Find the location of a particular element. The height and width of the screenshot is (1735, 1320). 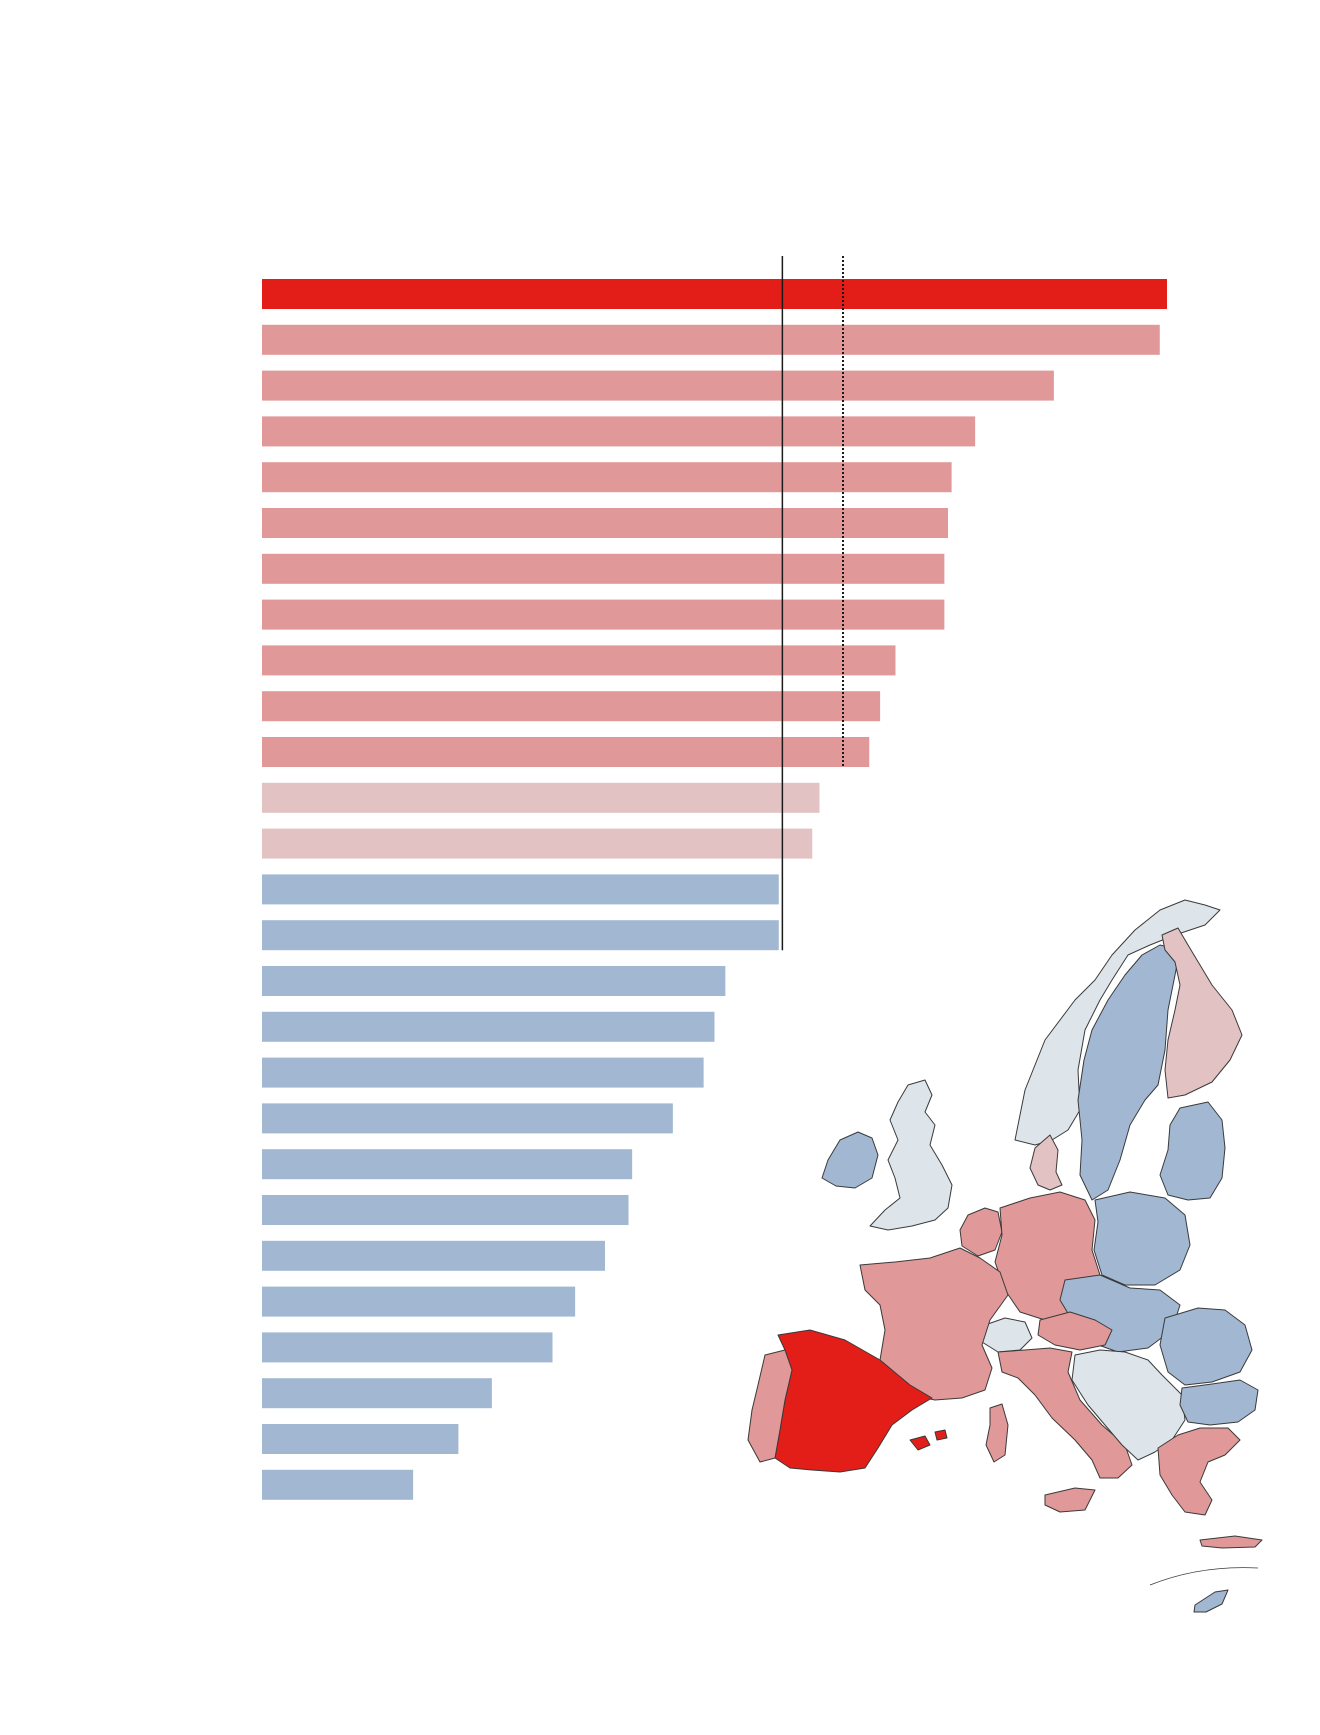

map-region-sicily is located at coordinates (1070, 1500).